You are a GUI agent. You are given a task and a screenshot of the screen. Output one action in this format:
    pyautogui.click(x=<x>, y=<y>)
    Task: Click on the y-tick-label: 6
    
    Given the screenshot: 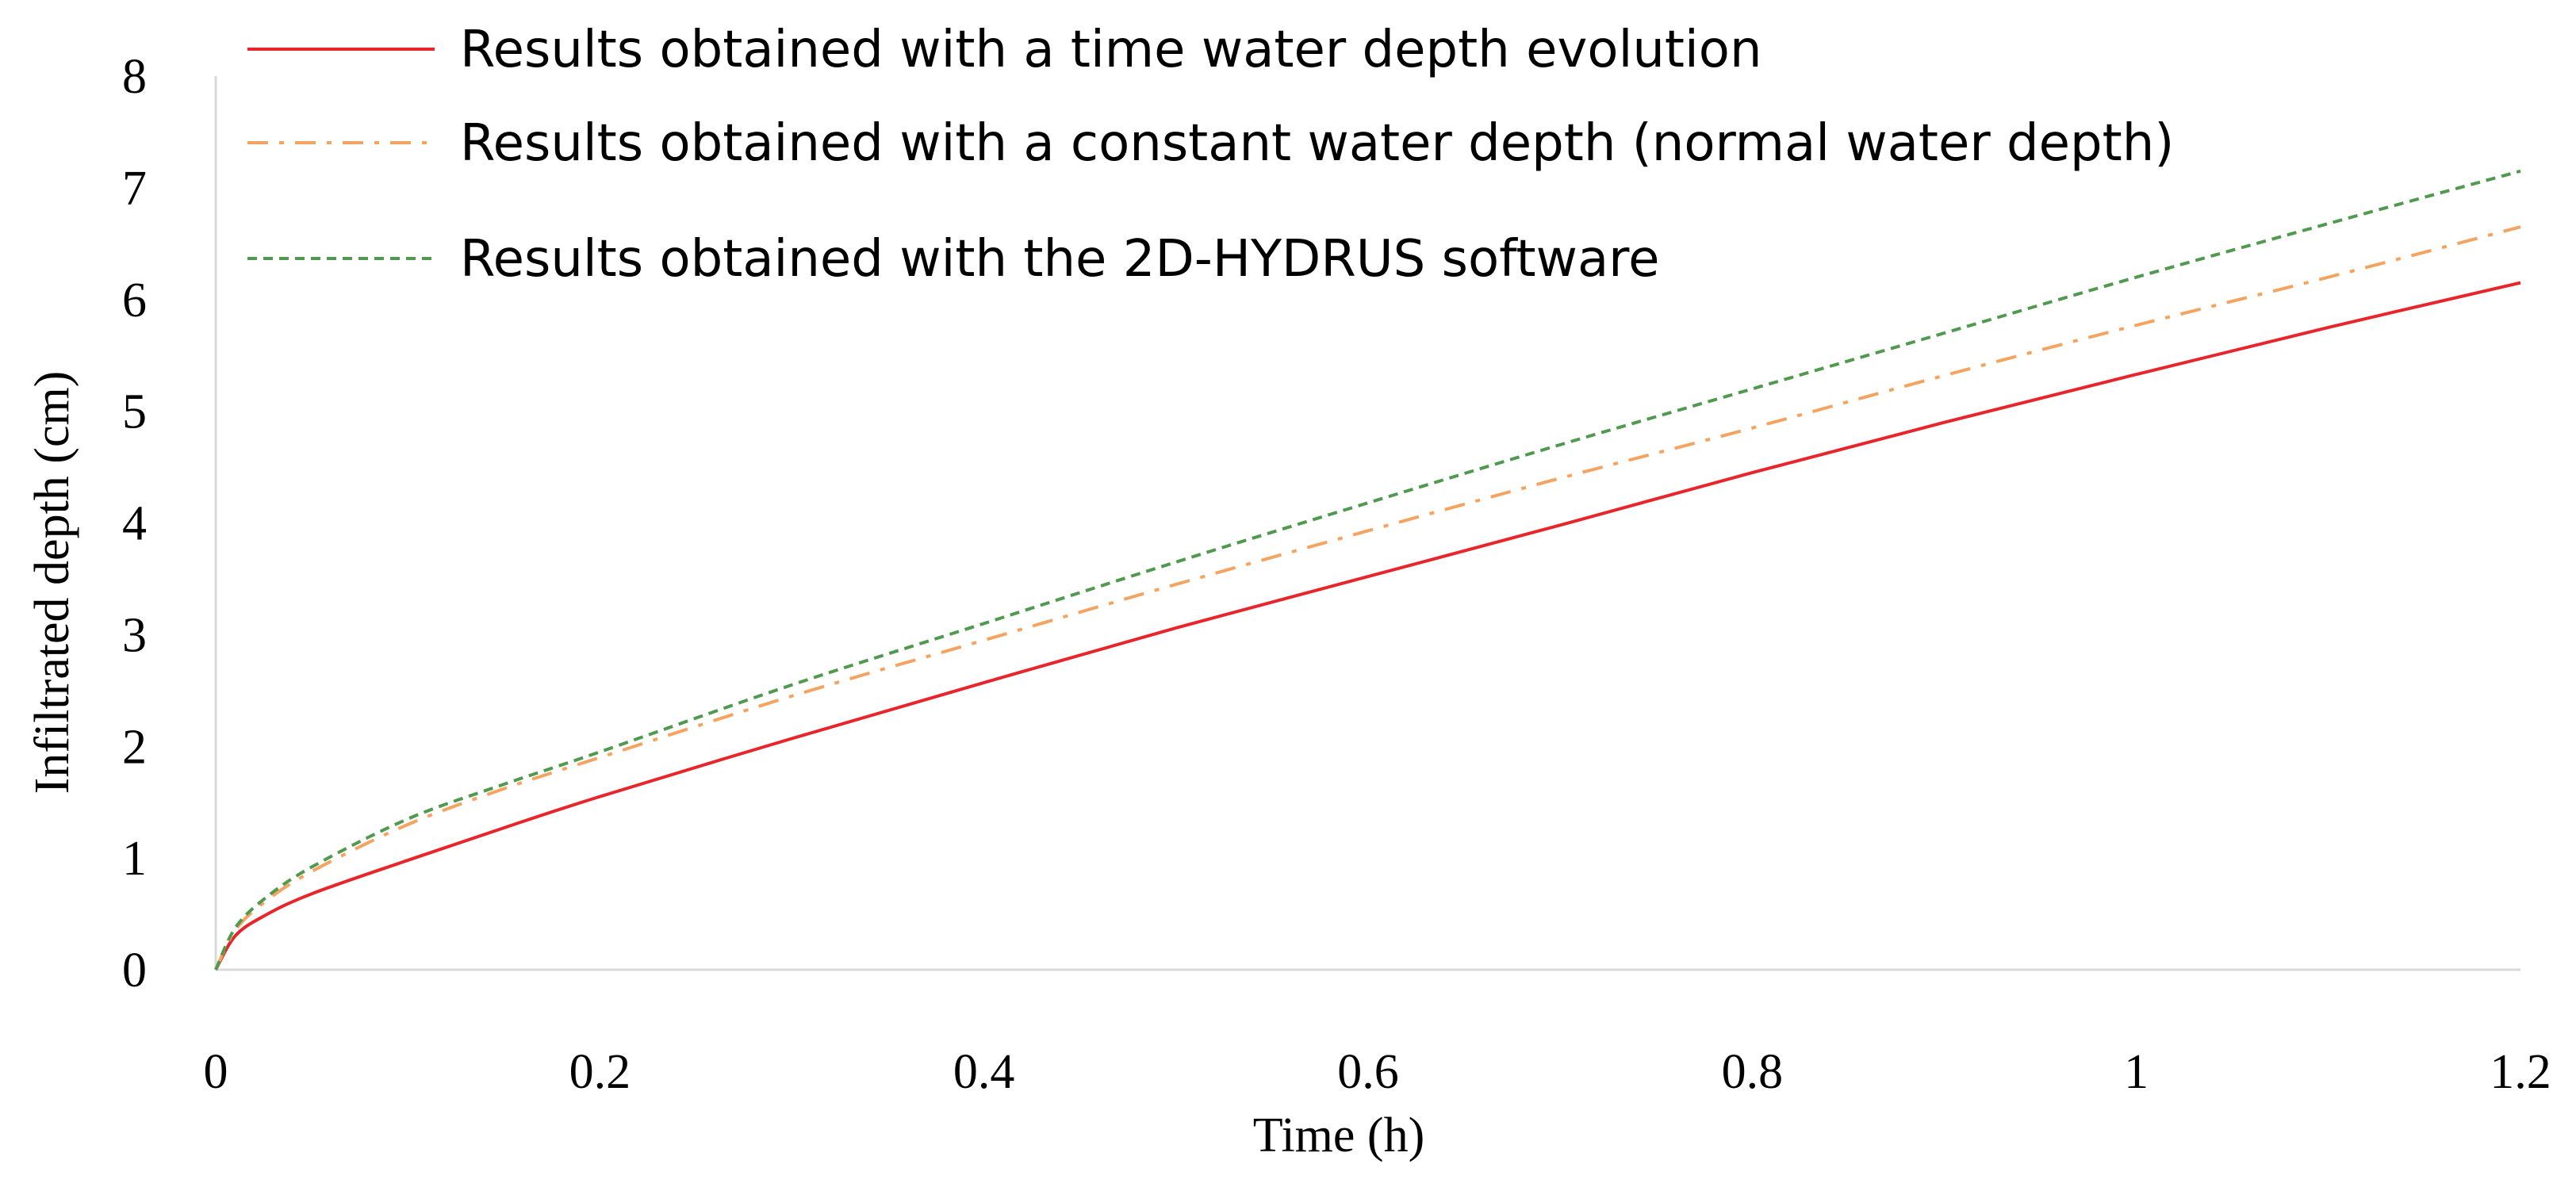 What is the action you would take?
    pyautogui.click(x=134, y=301)
    